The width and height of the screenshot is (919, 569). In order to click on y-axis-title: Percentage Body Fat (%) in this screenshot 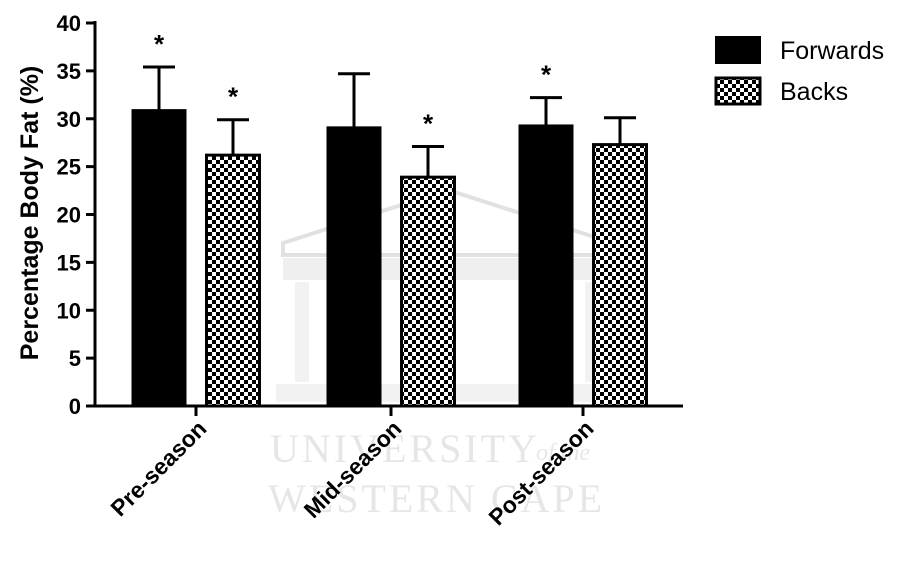, I will do `click(30, 213)`.